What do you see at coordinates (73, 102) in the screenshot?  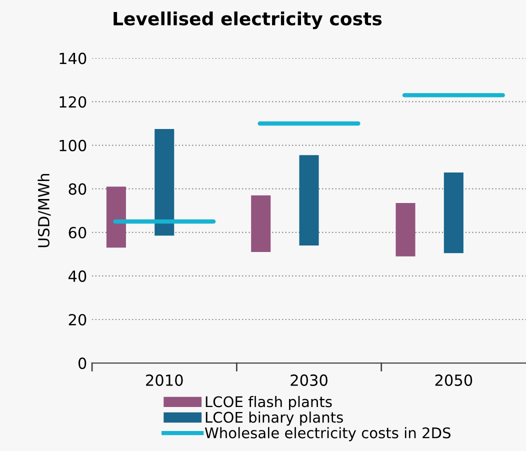 I see `y-tick-label: 120` at bounding box center [73, 102].